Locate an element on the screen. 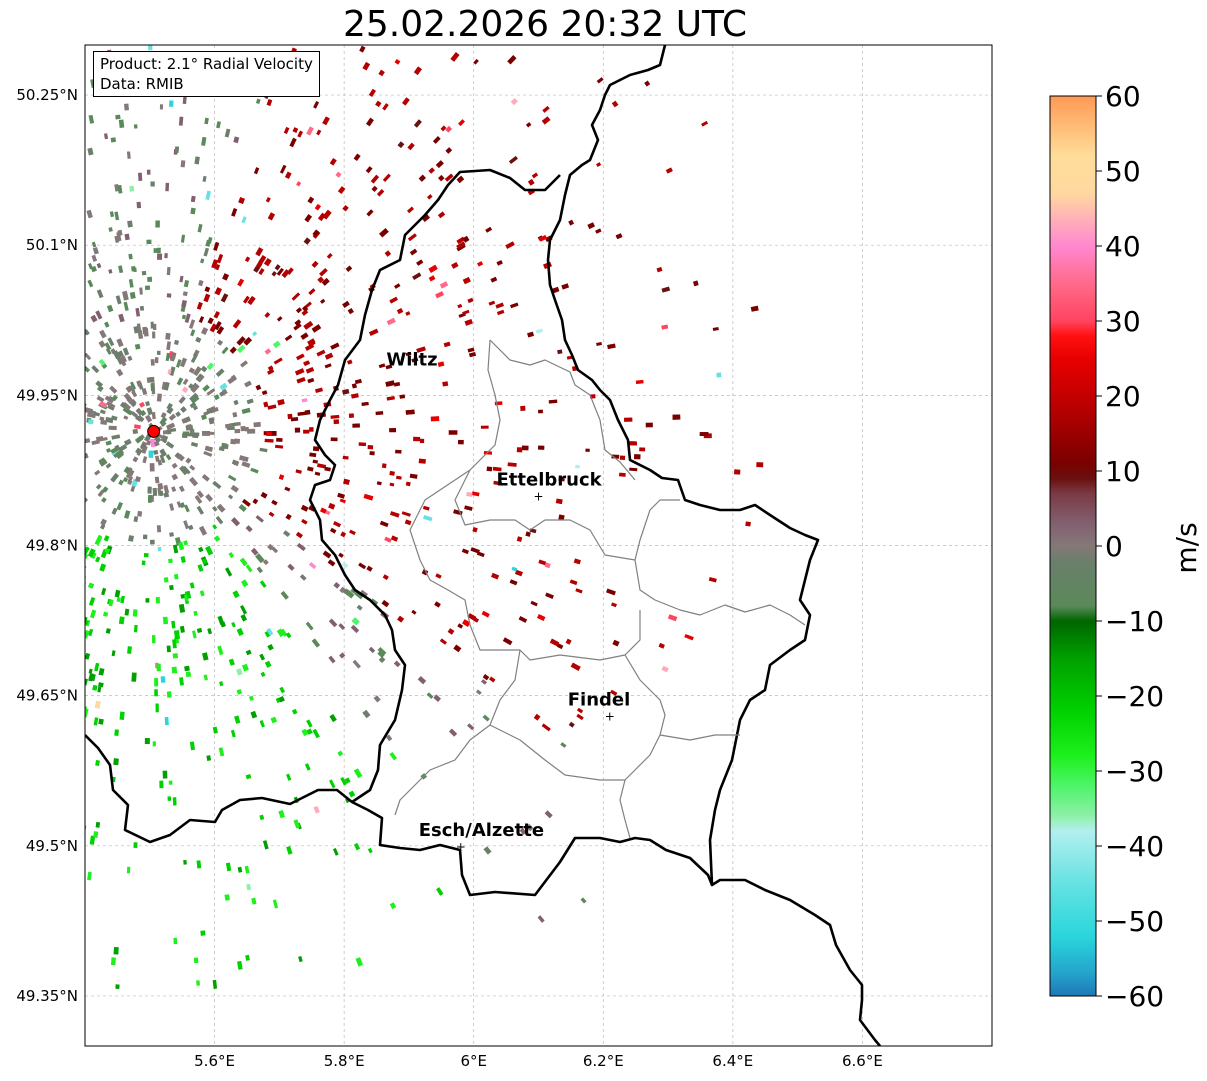 The width and height of the screenshot is (1207, 1081). city-label: Ettelbruck is located at coordinates (550, 479).